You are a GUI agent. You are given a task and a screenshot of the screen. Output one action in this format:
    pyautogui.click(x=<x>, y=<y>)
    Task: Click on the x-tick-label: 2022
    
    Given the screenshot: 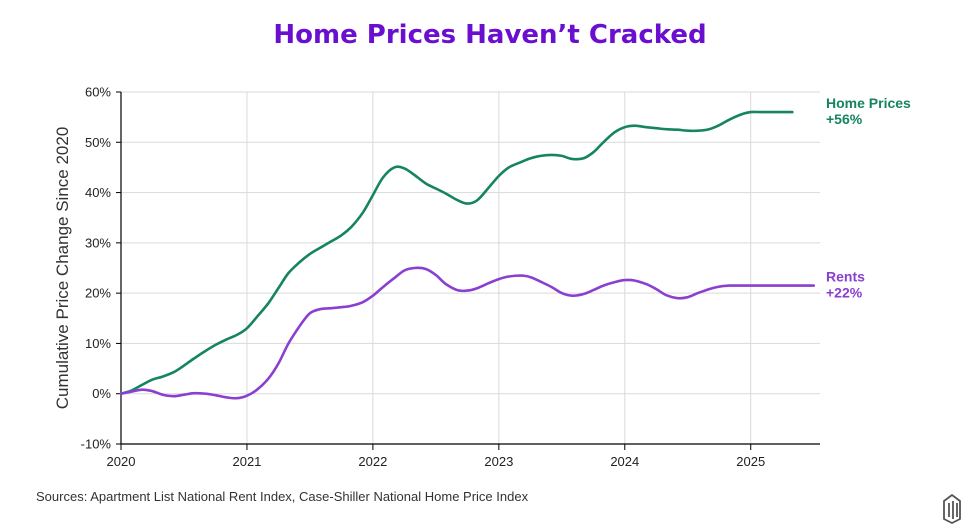 What is the action you would take?
    pyautogui.click(x=372, y=461)
    